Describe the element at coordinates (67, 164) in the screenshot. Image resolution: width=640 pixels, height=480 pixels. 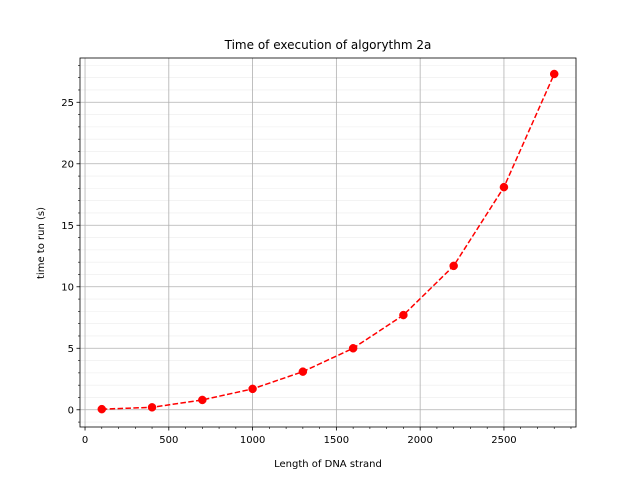
I see `y-tick-label: 20` at that location.